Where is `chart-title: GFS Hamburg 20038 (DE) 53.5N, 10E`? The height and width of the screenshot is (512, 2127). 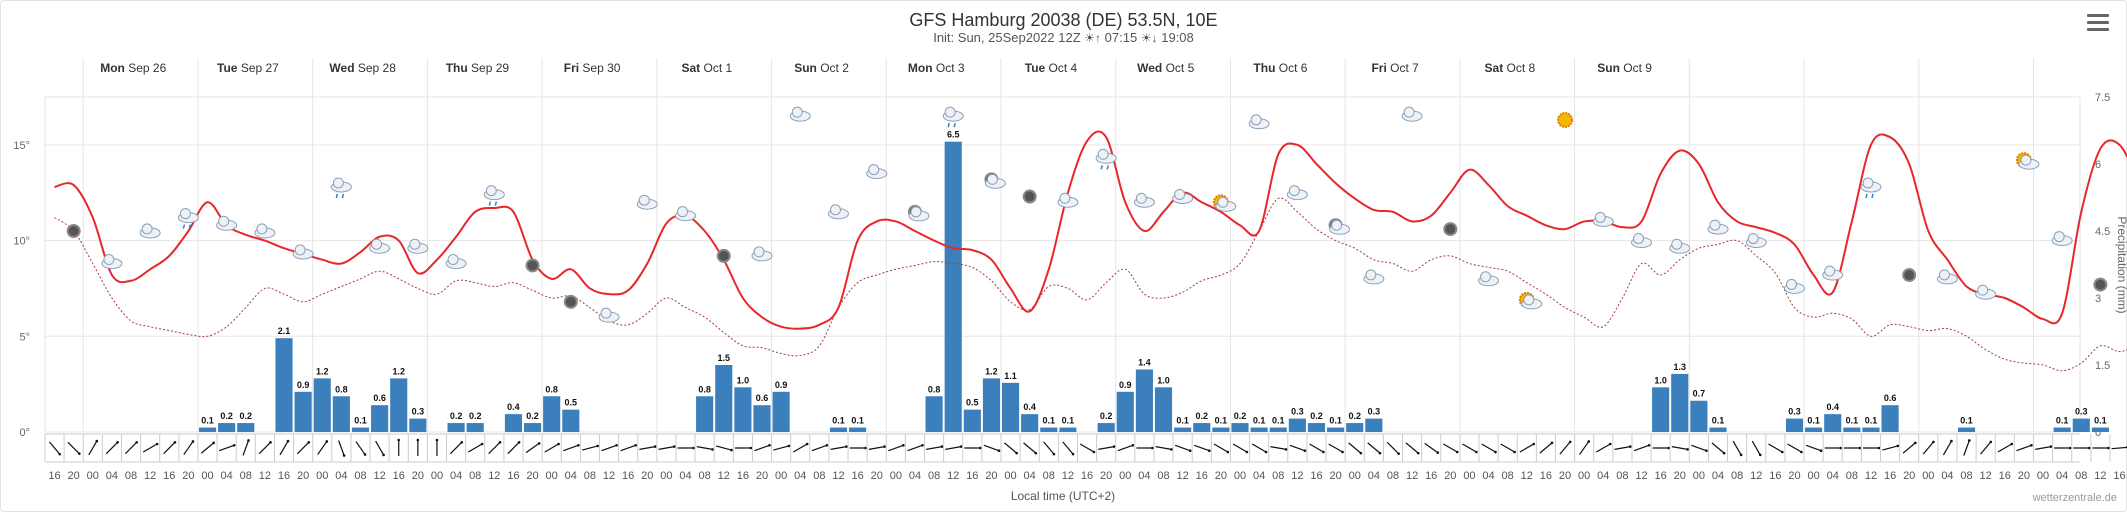 chart-title: GFS Hamburg 20038 (DE) 53.5N, 10E is located at coordinates (1063, 20).